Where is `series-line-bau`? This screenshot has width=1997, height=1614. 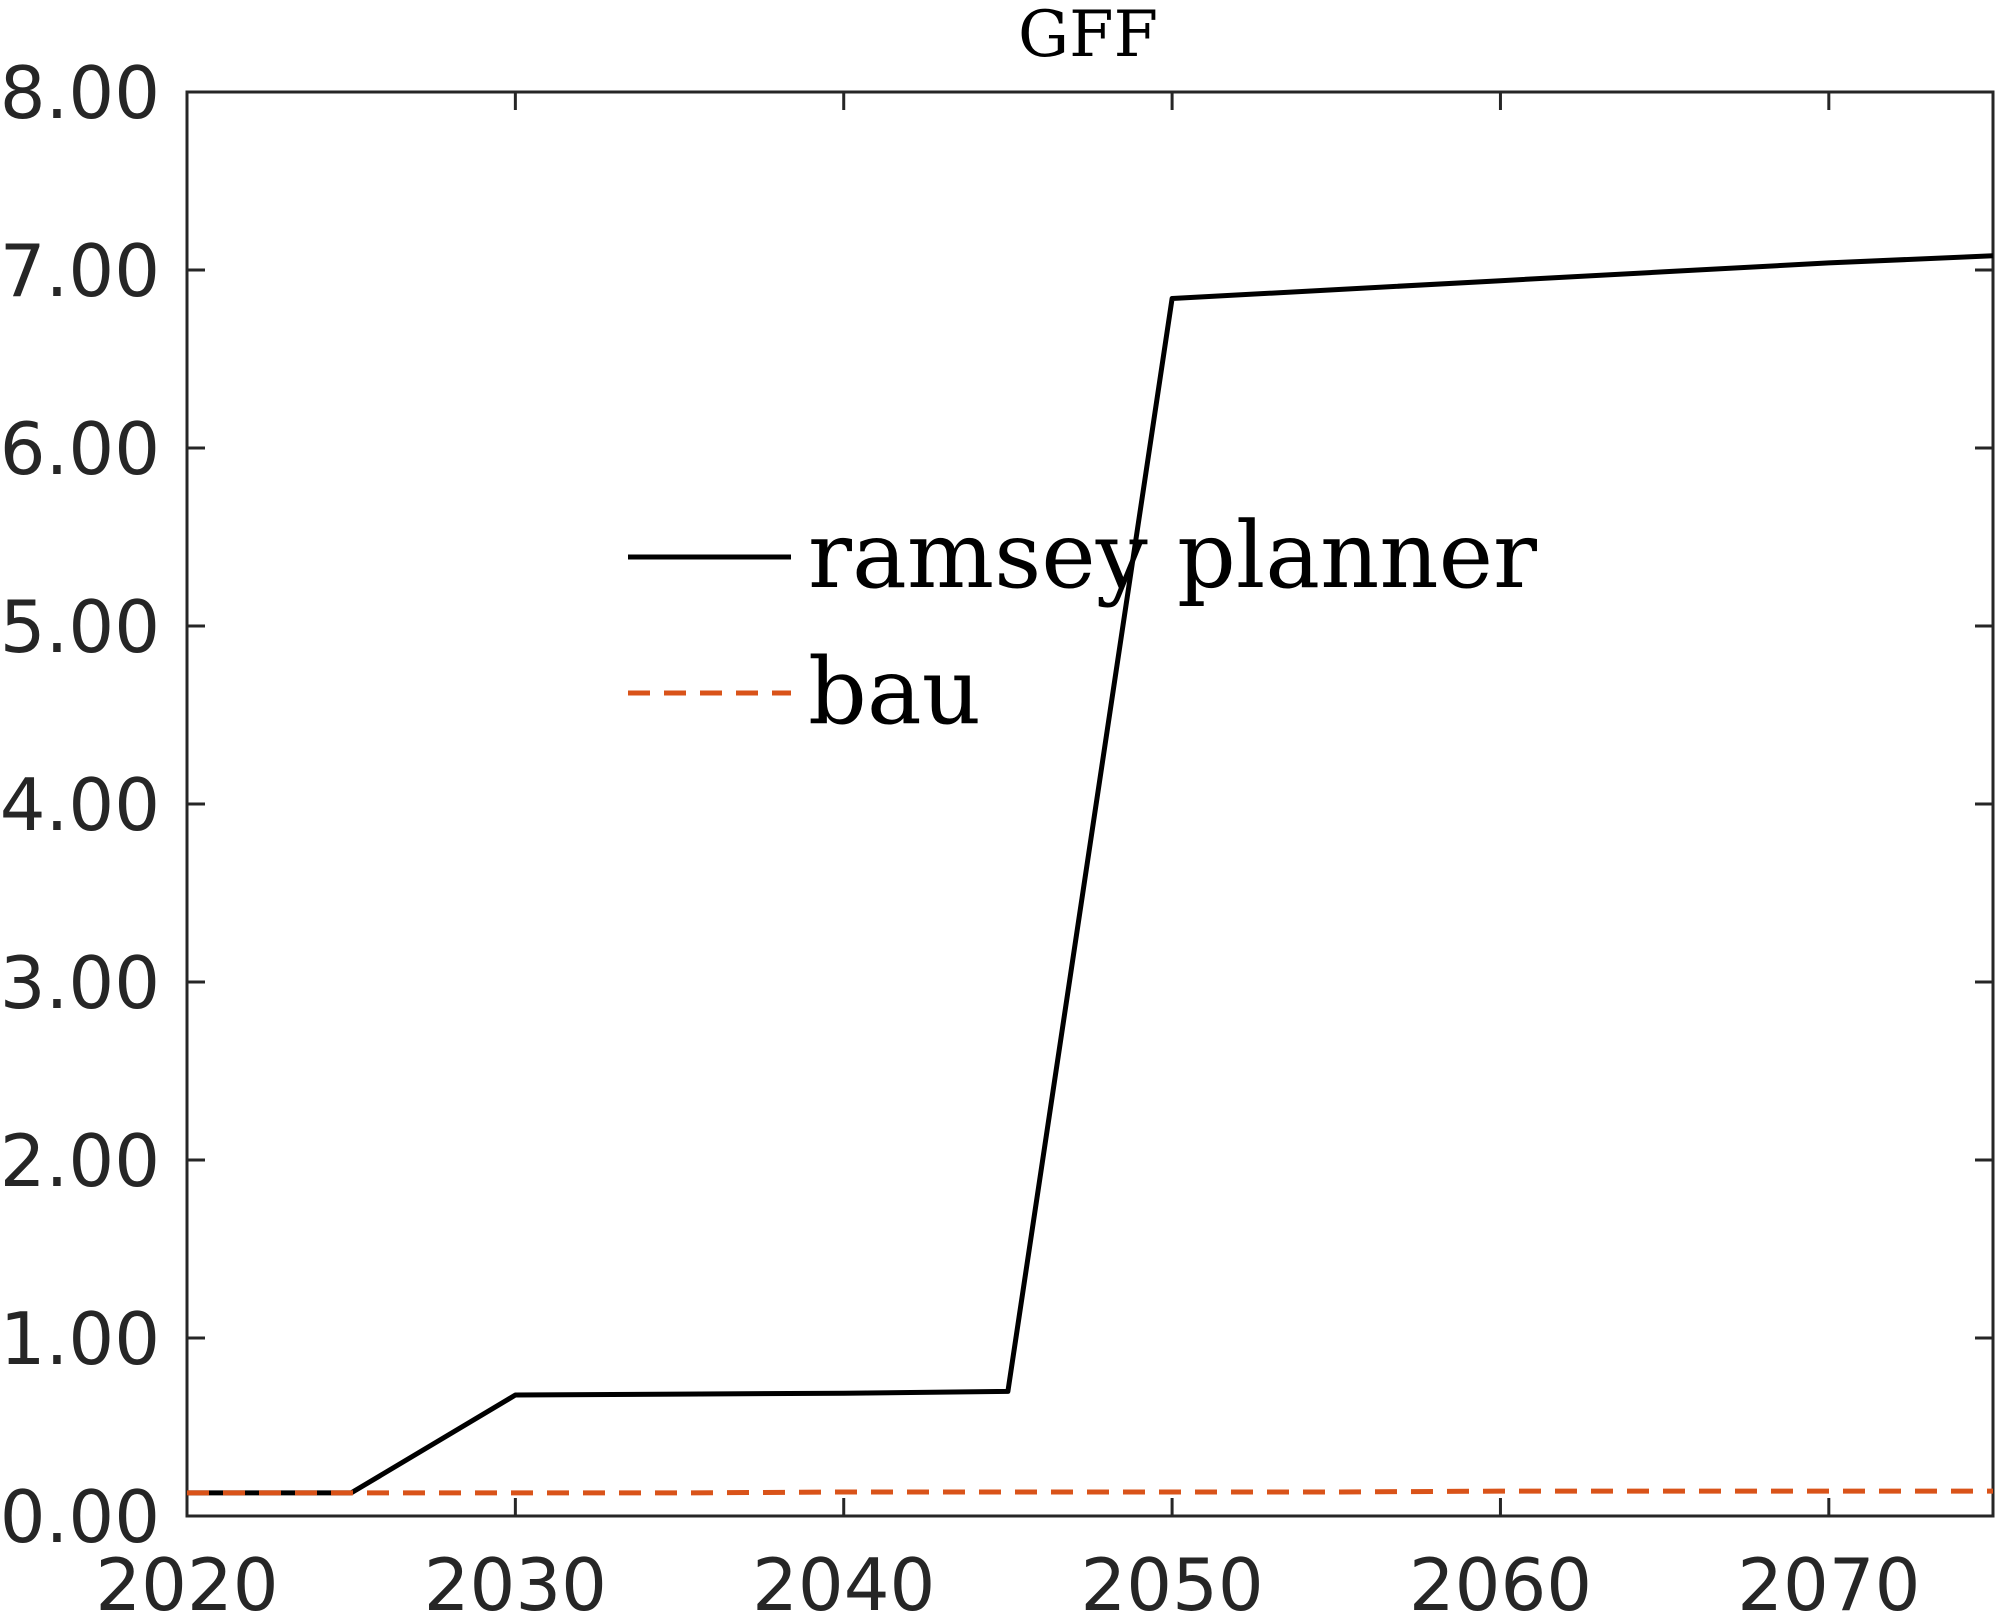 series-line-bau is located at coordinates (1090, 1492).